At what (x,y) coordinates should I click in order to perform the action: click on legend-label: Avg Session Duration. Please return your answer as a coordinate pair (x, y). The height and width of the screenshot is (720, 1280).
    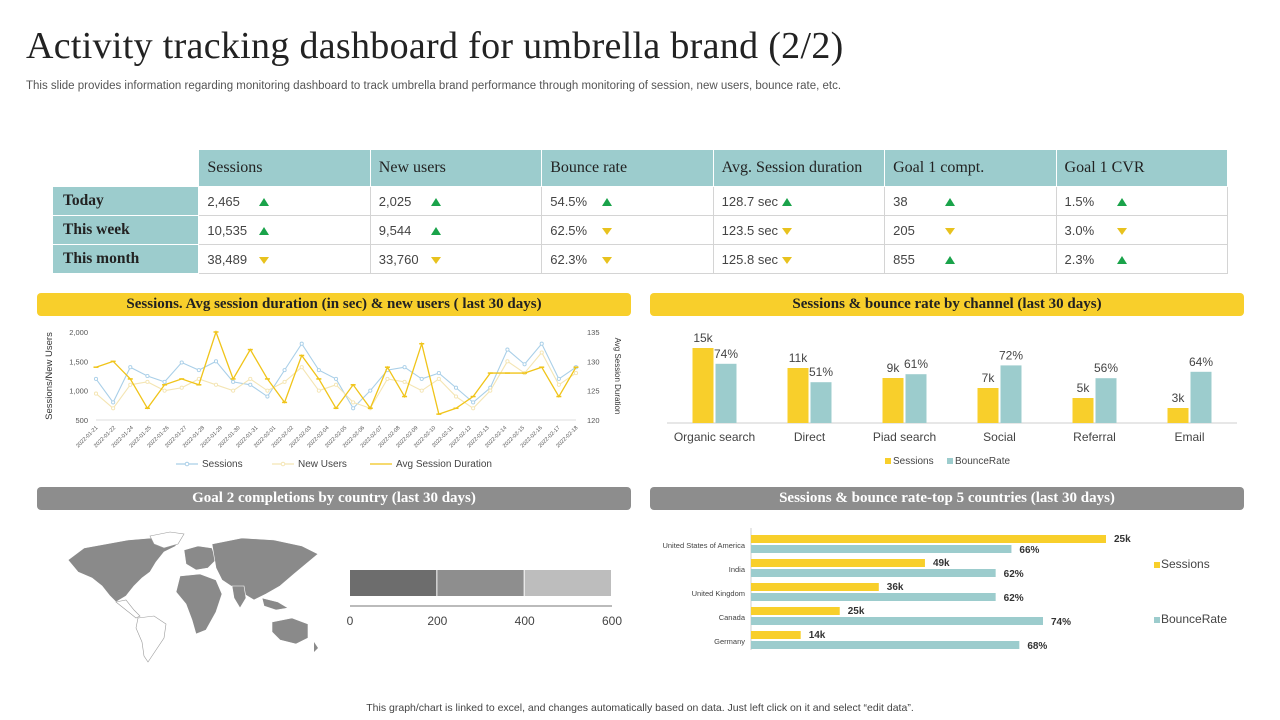
    Looking at the image, I should click on (444, 464).